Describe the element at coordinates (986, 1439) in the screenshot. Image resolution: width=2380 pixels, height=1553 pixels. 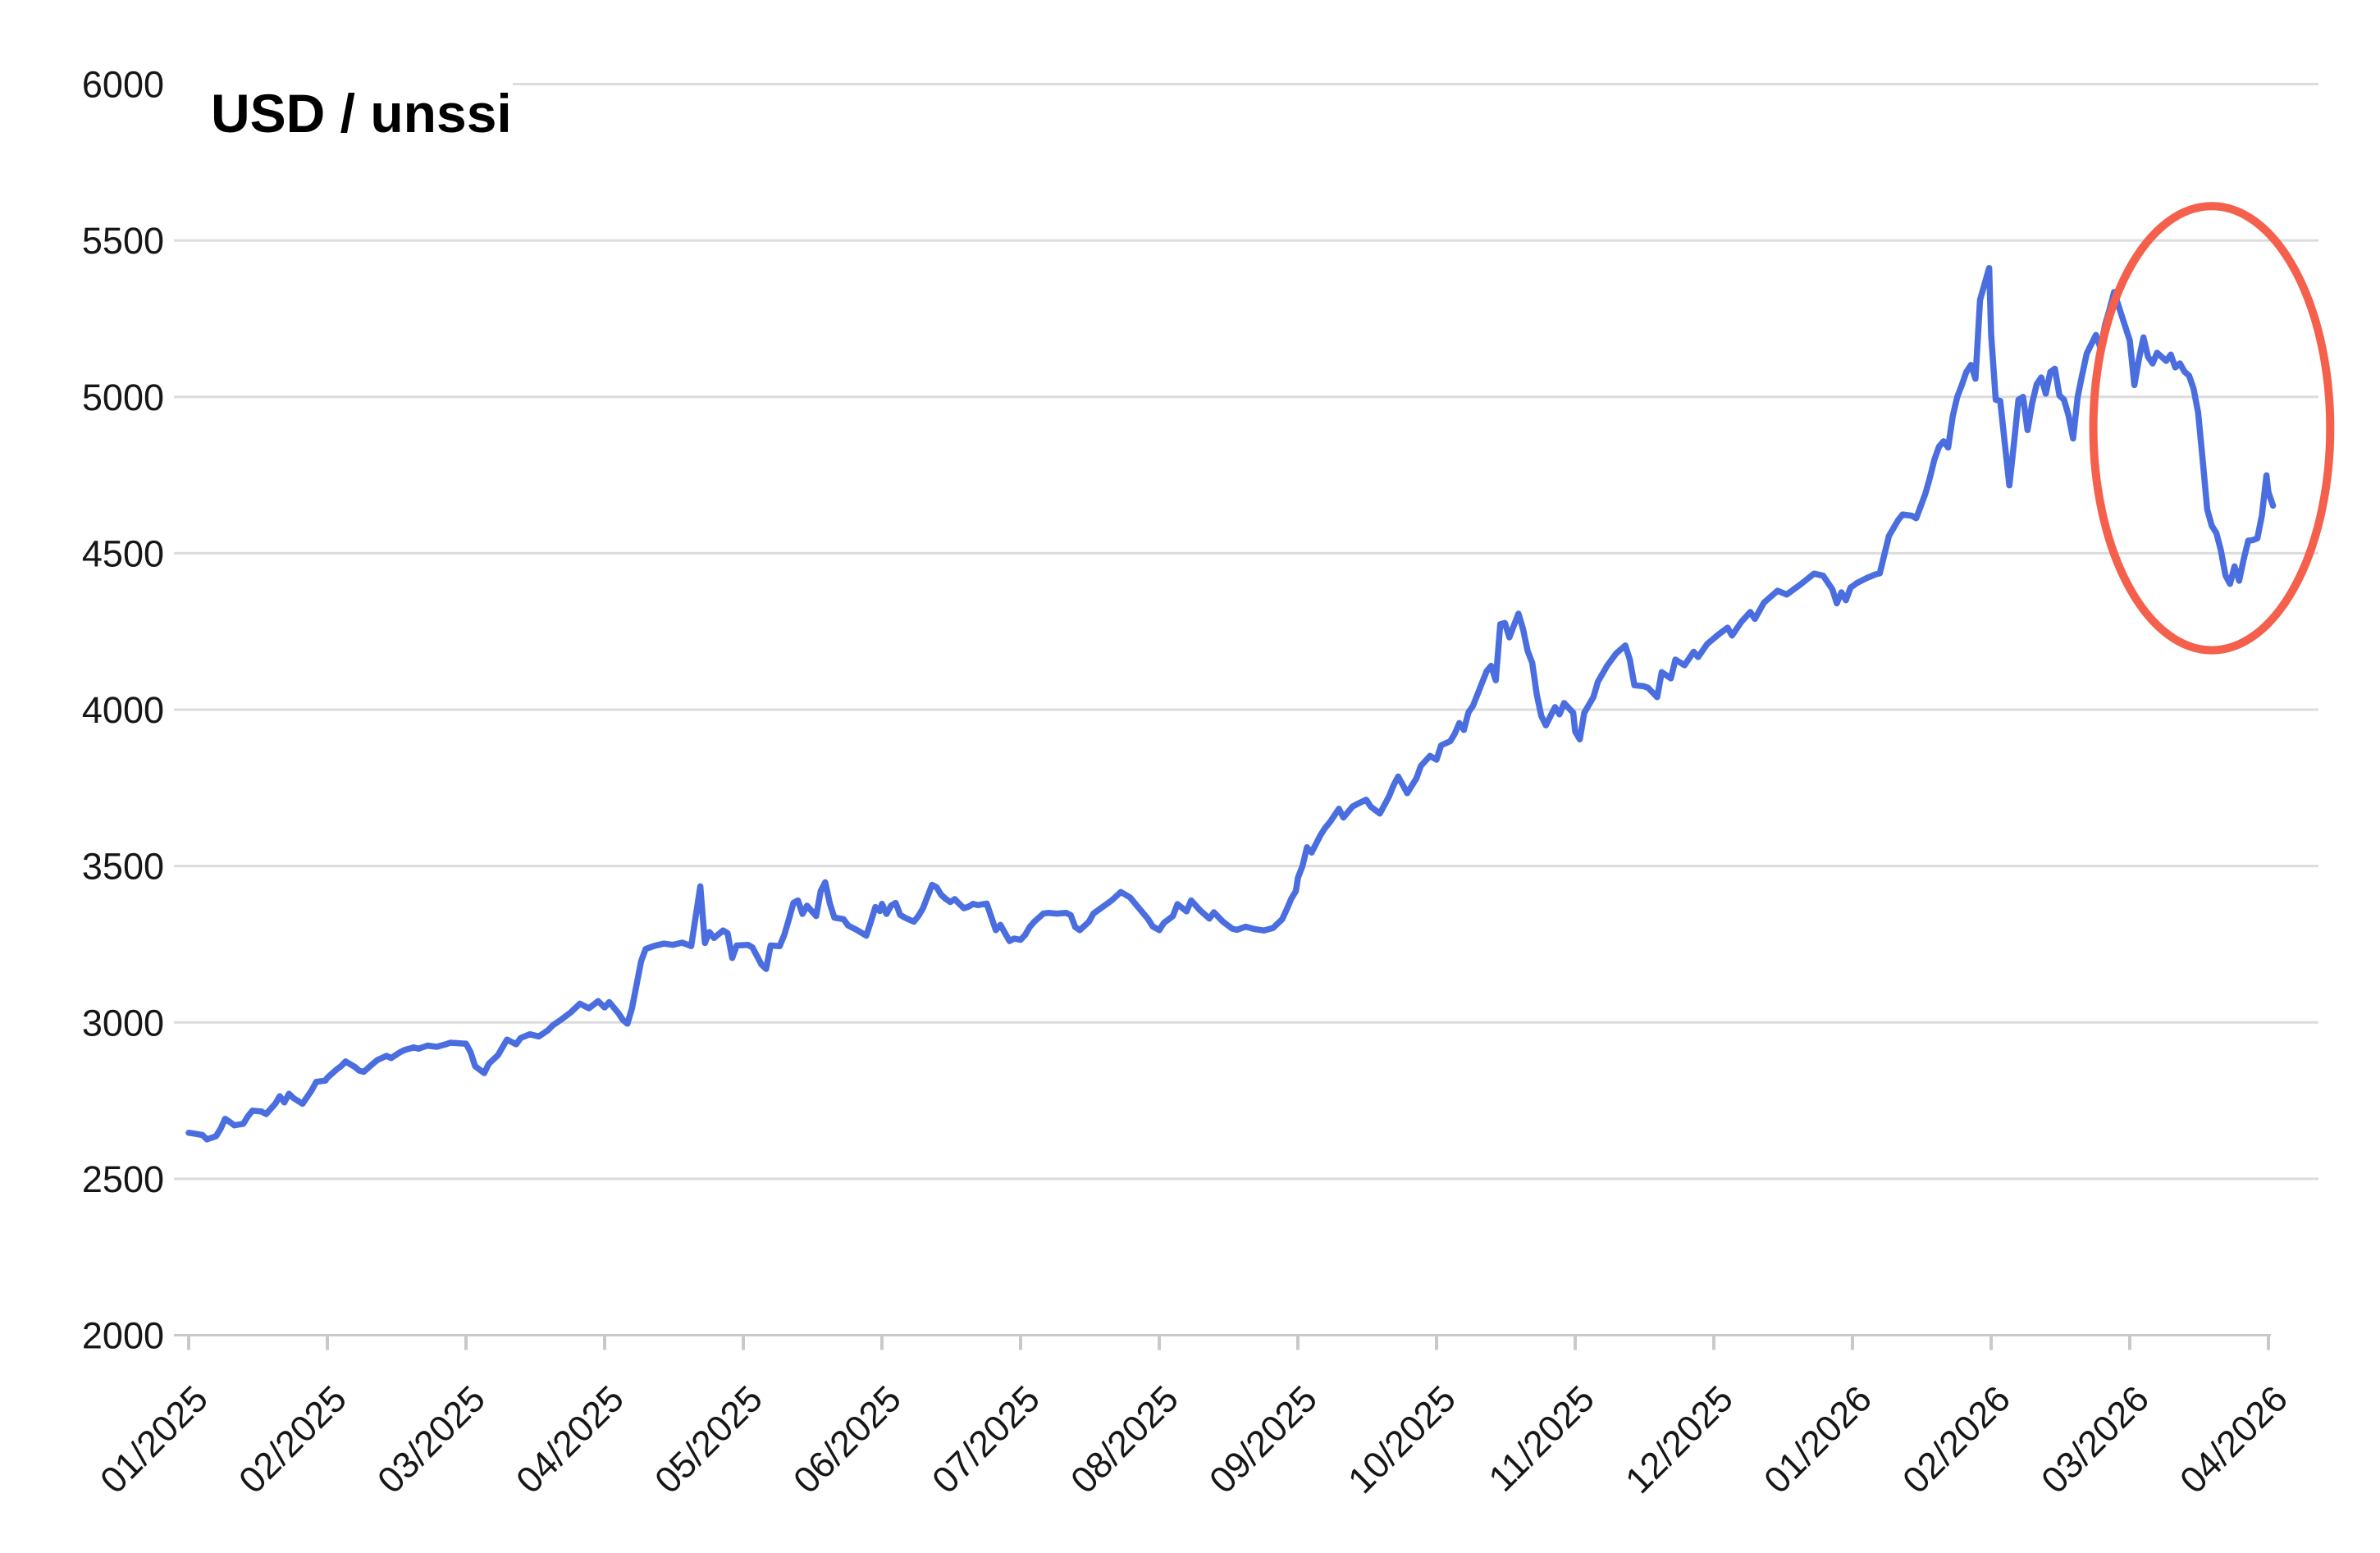
I see `x-axis-label-07/2025: 07/2025` at that location.